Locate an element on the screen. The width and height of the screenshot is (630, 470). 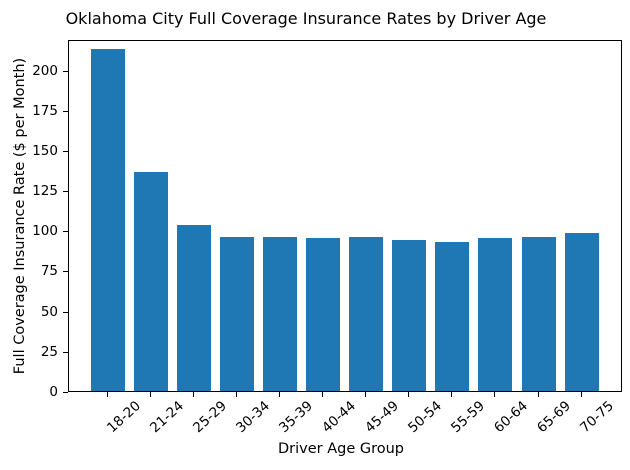
x-tick-label: 18-20 is located at coordinates (123, 417).